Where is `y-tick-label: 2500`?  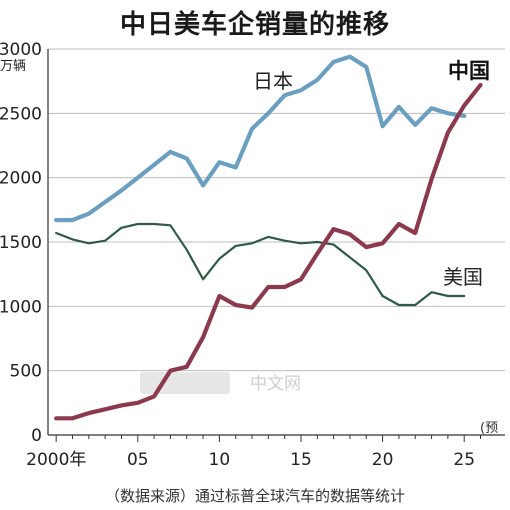 y-tick-label: 2500 is located at coordinates (21, 114).